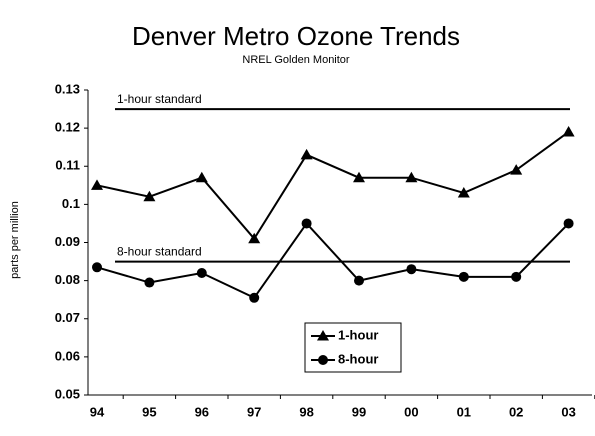 The height and width of the screenshot is (436, 595). What do you see at coordinates (159, 252) in the screenshot?
I see `reference-label: 8-hour standard` at bounding box center [159, 252].